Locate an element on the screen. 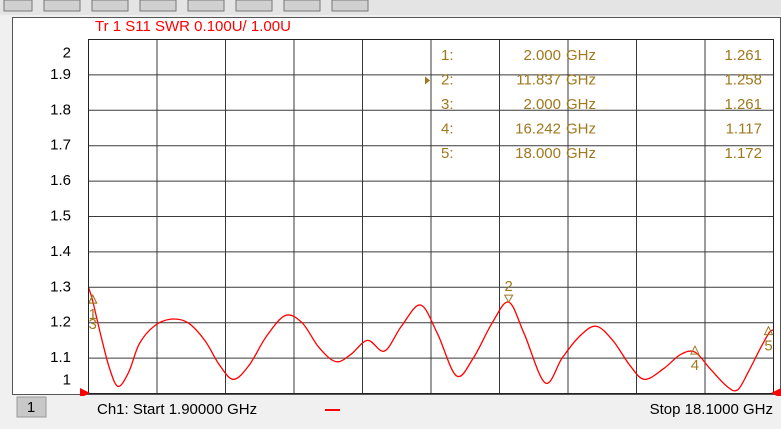  active-marker-indicator is located at coordinates (427, 80).